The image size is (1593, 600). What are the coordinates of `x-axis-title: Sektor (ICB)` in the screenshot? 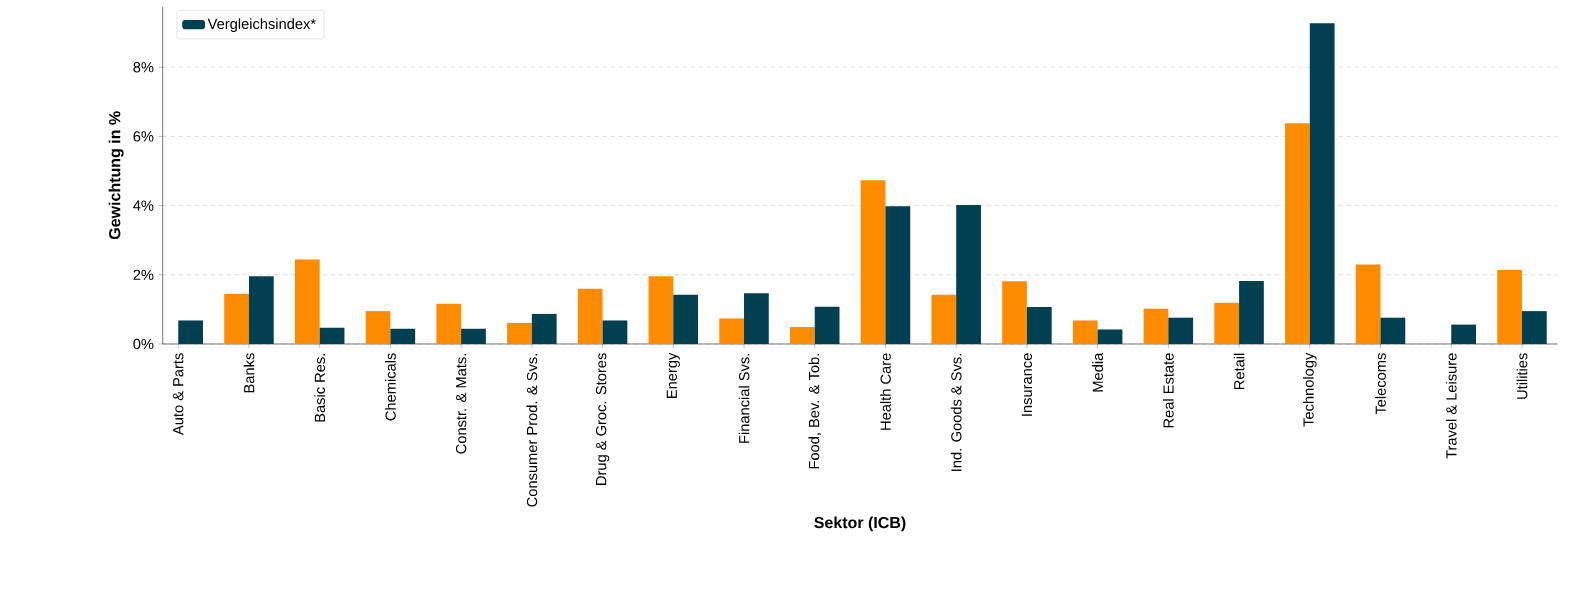 It's located at (860, 524).